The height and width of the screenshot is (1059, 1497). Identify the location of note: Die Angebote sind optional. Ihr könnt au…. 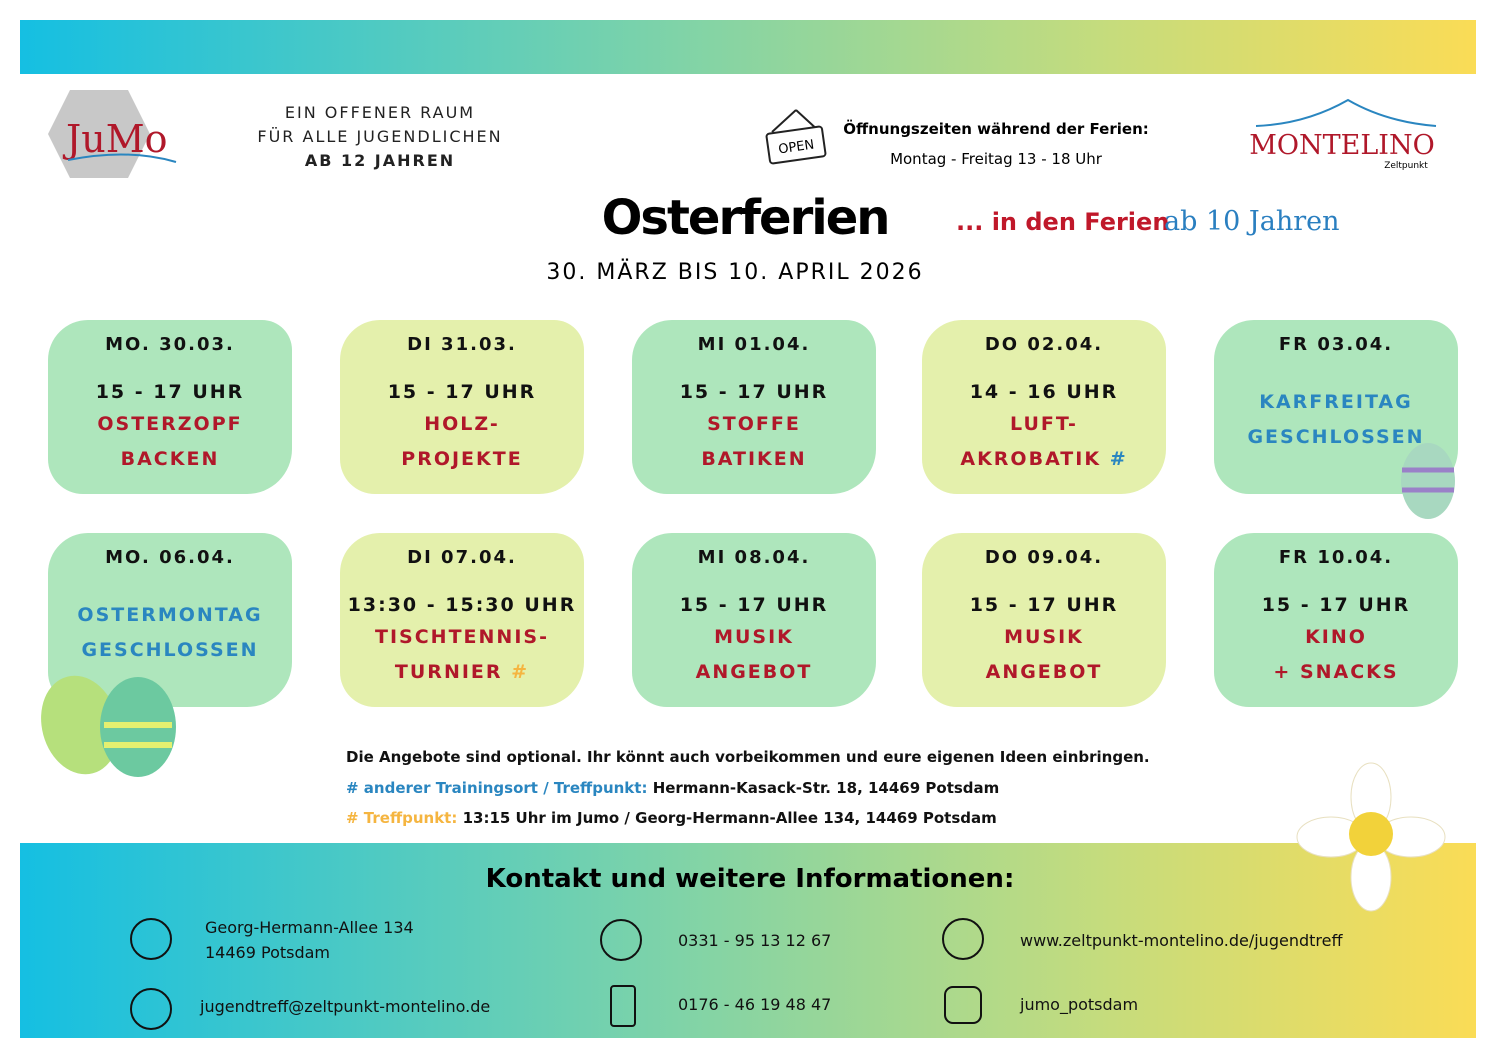
(748, 757).